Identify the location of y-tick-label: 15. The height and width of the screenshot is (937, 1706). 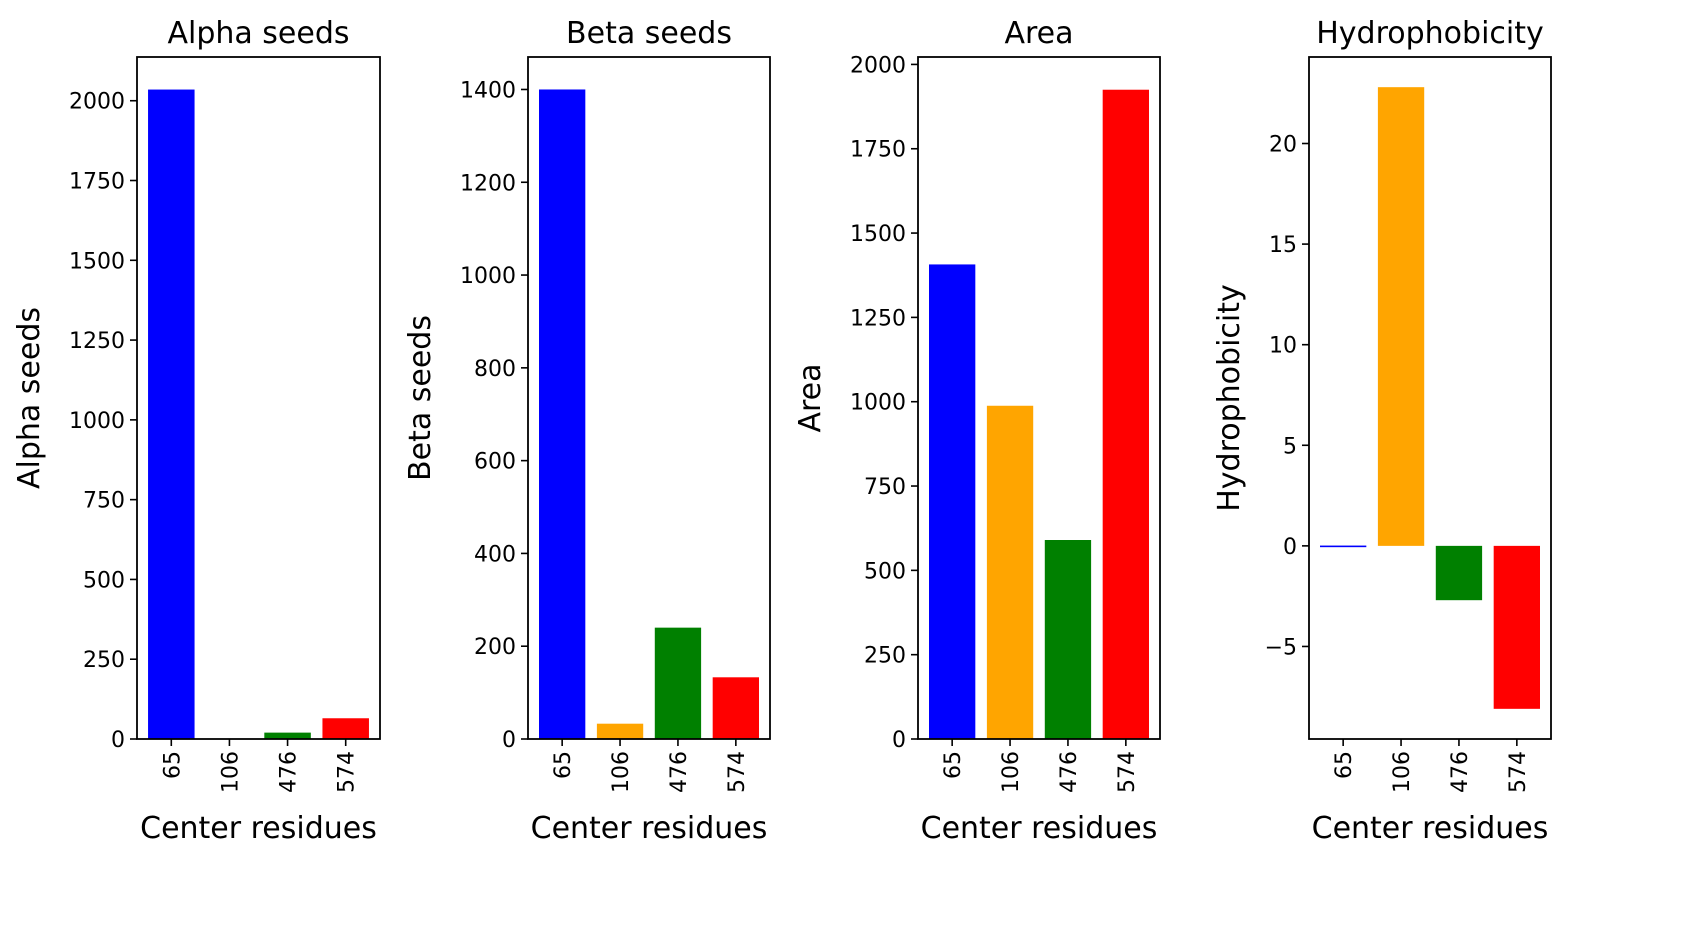
(1283, 245).